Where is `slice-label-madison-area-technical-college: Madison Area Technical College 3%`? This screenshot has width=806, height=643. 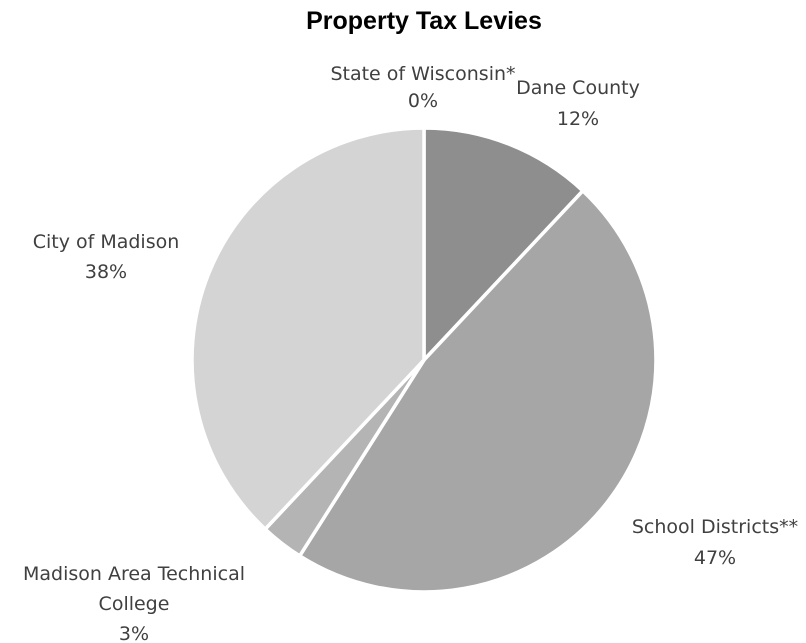
slice-label-madison-area-technical-college: Madison Area Technical College 3% is located at coordinates (134, 603).